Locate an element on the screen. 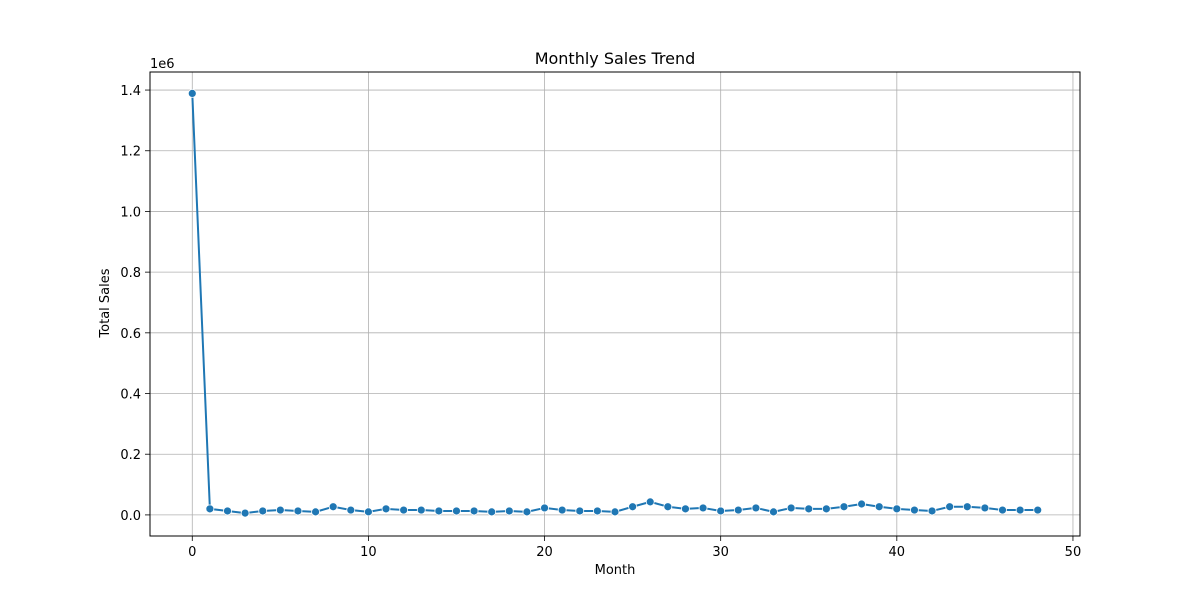  y-tick-label: 0.0 is located at coordinates (130, 516).